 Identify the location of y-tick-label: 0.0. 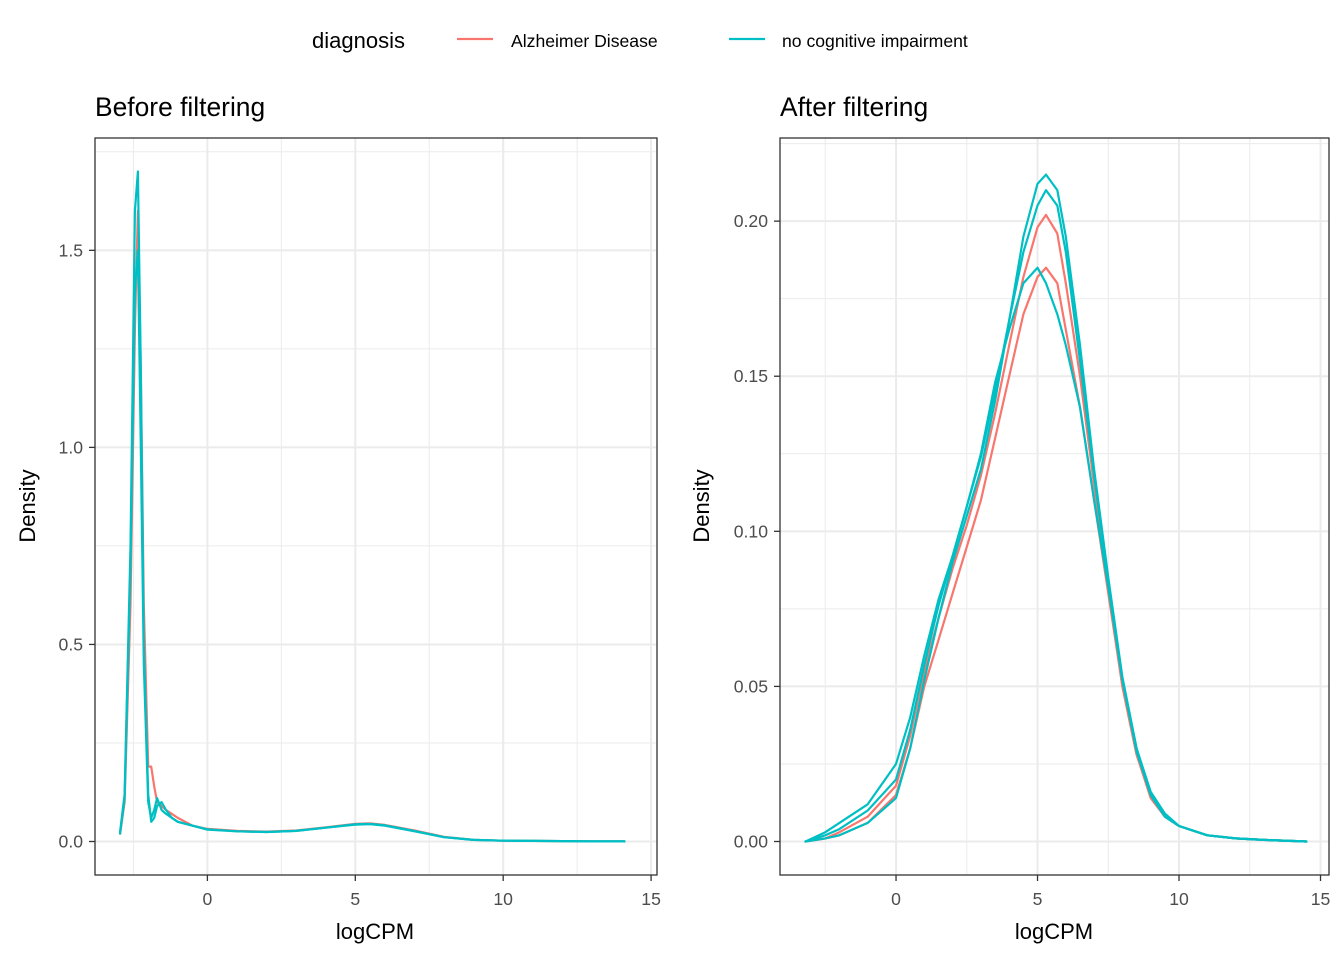
(71, 842).